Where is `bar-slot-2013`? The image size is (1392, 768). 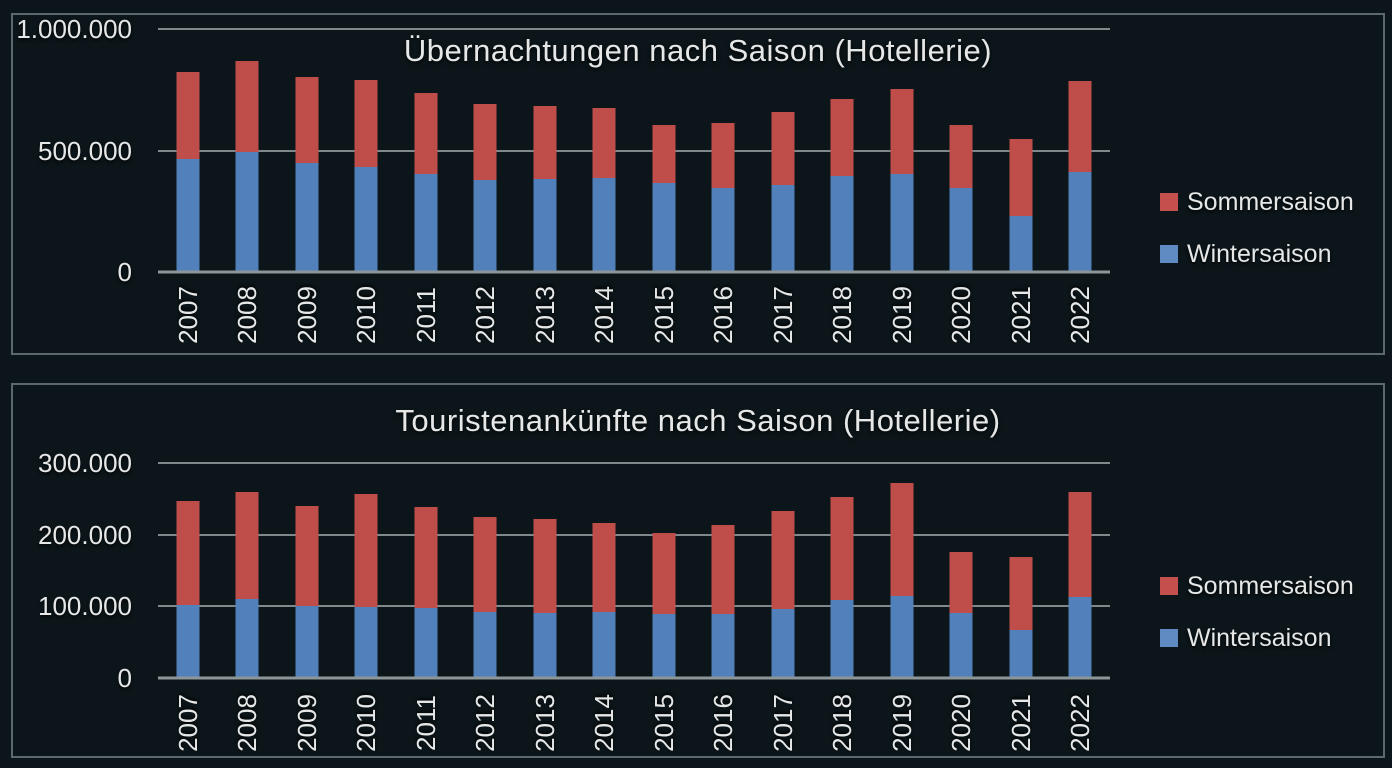 bar-slot-2013 is located at coordinates (545, 570).